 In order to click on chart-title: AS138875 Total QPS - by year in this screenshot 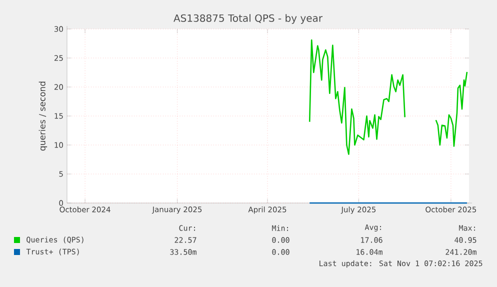, I will do `click(248, 19)`.